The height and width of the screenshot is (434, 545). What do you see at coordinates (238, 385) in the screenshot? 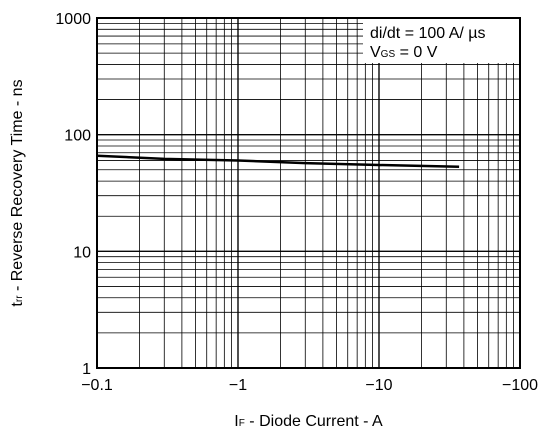
I see `x-tick-label: −1` at bounding box center [238, 385].